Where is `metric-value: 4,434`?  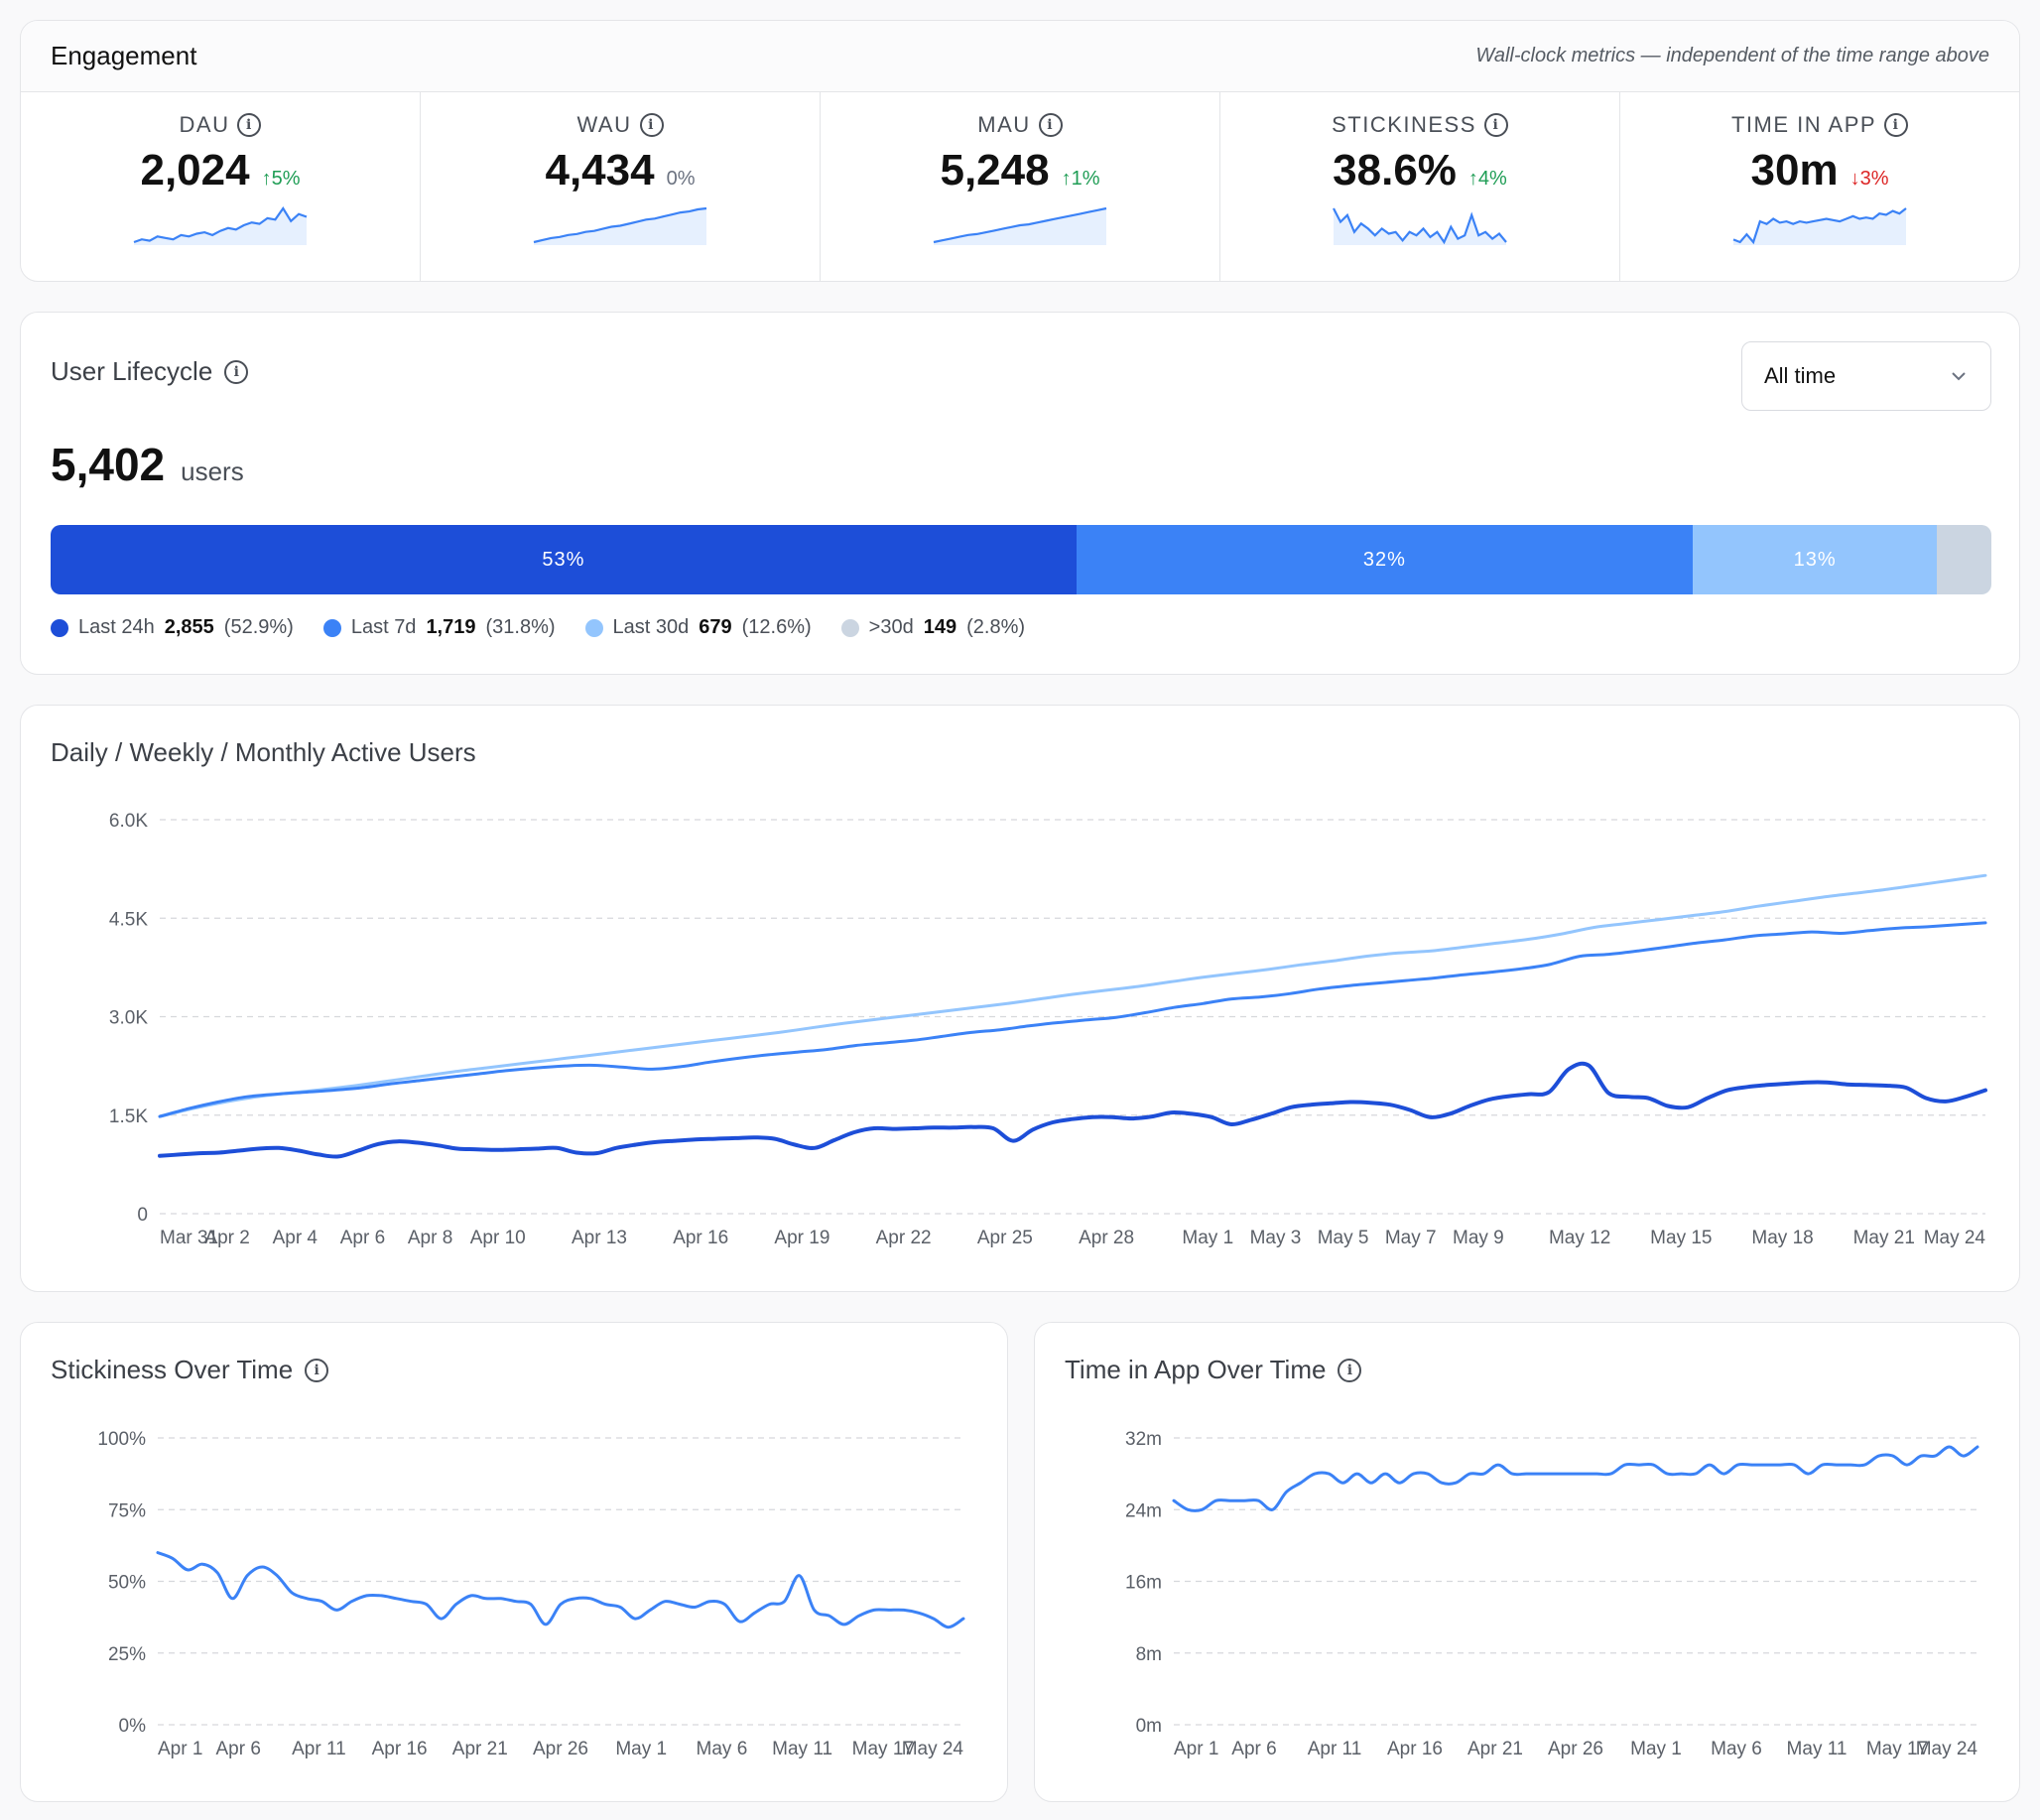 metric-value: 4,434 is located at coordinates (600, 170).